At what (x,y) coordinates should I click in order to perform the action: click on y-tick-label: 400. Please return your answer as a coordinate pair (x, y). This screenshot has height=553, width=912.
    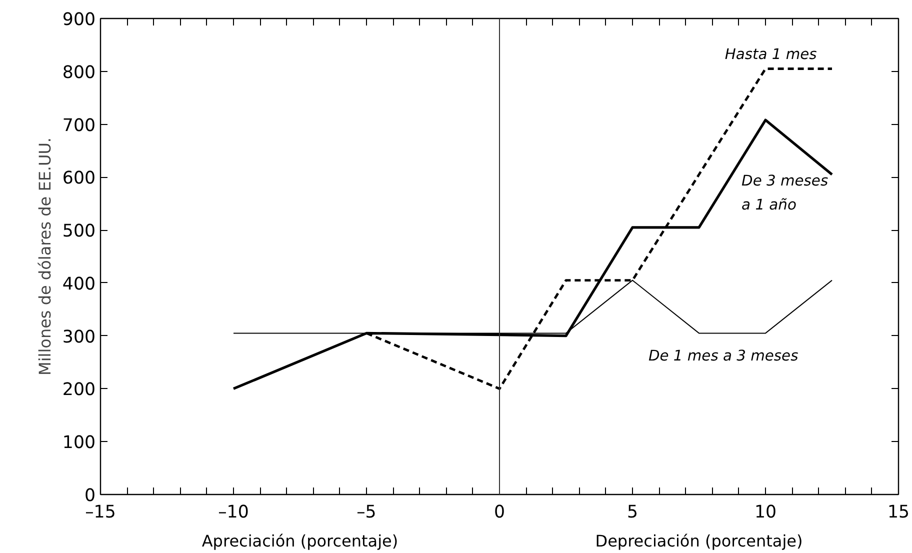
    Looking at the image, I should click on (79, 284).